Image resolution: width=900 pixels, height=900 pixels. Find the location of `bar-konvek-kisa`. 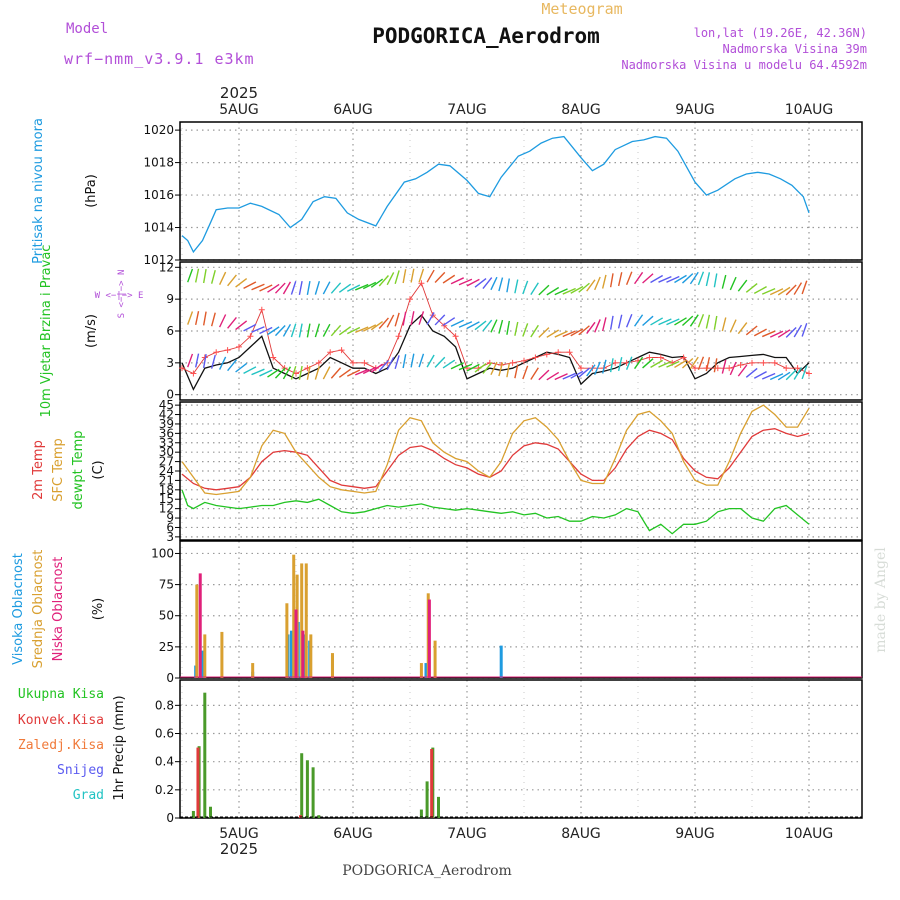

bar-konvek-kisa is located at coordinates (432, 783).